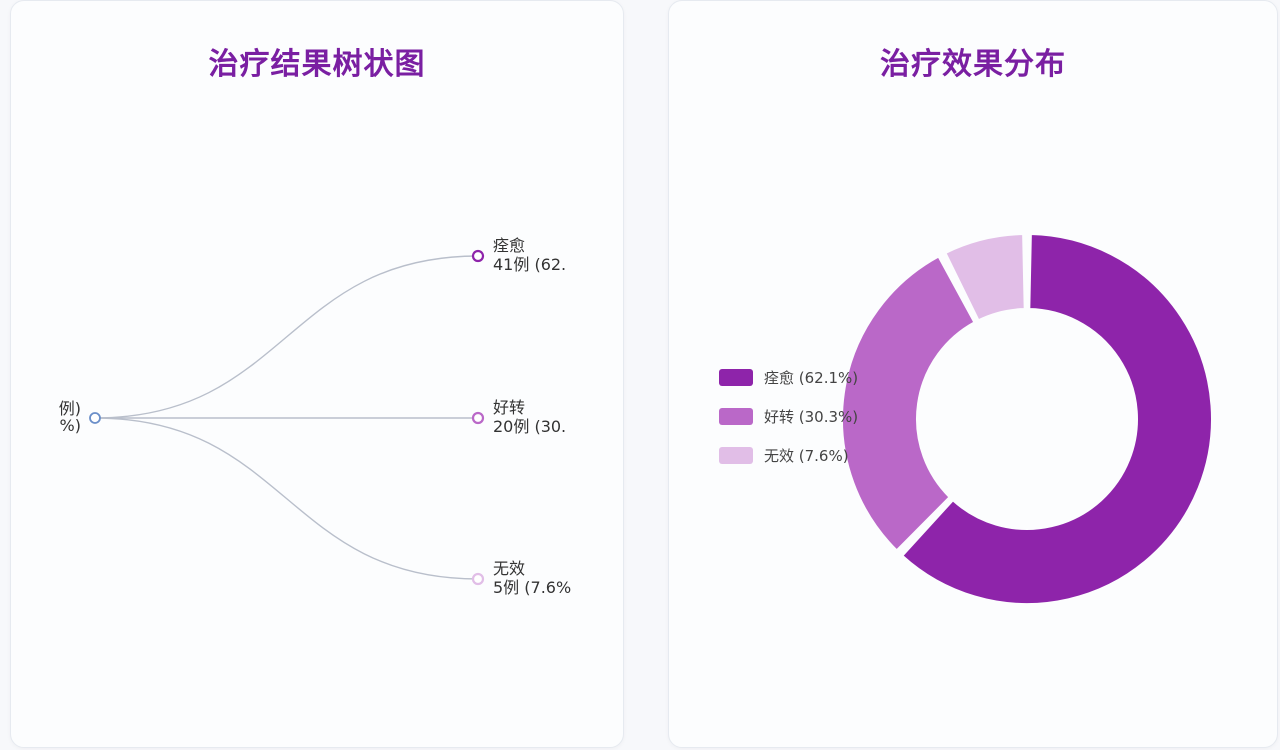 The height and width of the screenshot is (750, 1280). I want to click on tree-root-label: 例), so click(70, 408).